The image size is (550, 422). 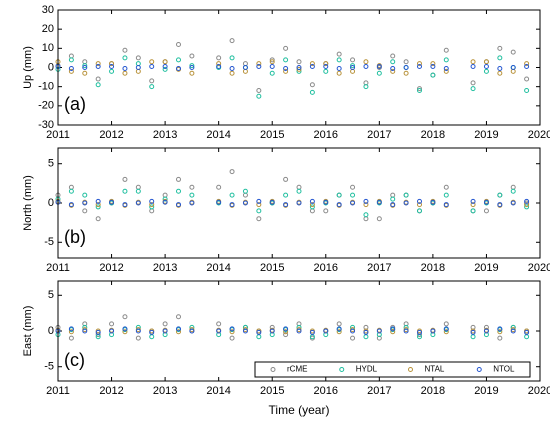 I want to click on legend-label: NTOL, so click(x=504, y=369).